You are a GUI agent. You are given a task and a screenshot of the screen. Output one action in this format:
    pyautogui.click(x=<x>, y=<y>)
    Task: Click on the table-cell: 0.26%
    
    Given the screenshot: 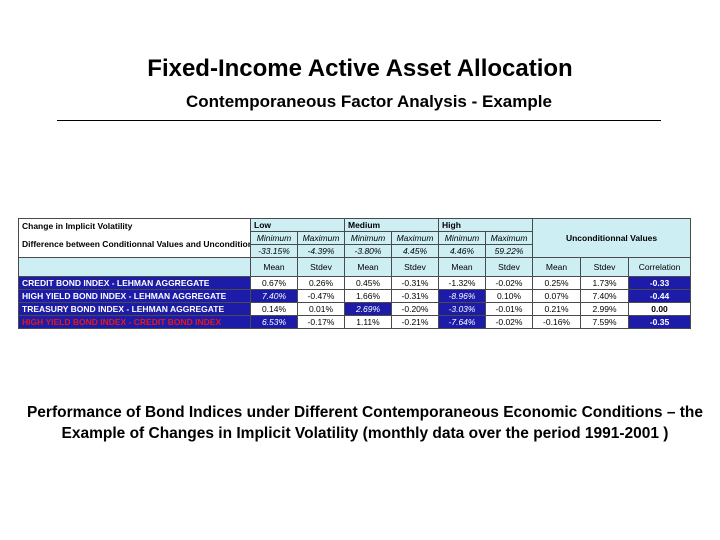 What is the action you would take?
    pyautogui.click(x=321, y=283)
    